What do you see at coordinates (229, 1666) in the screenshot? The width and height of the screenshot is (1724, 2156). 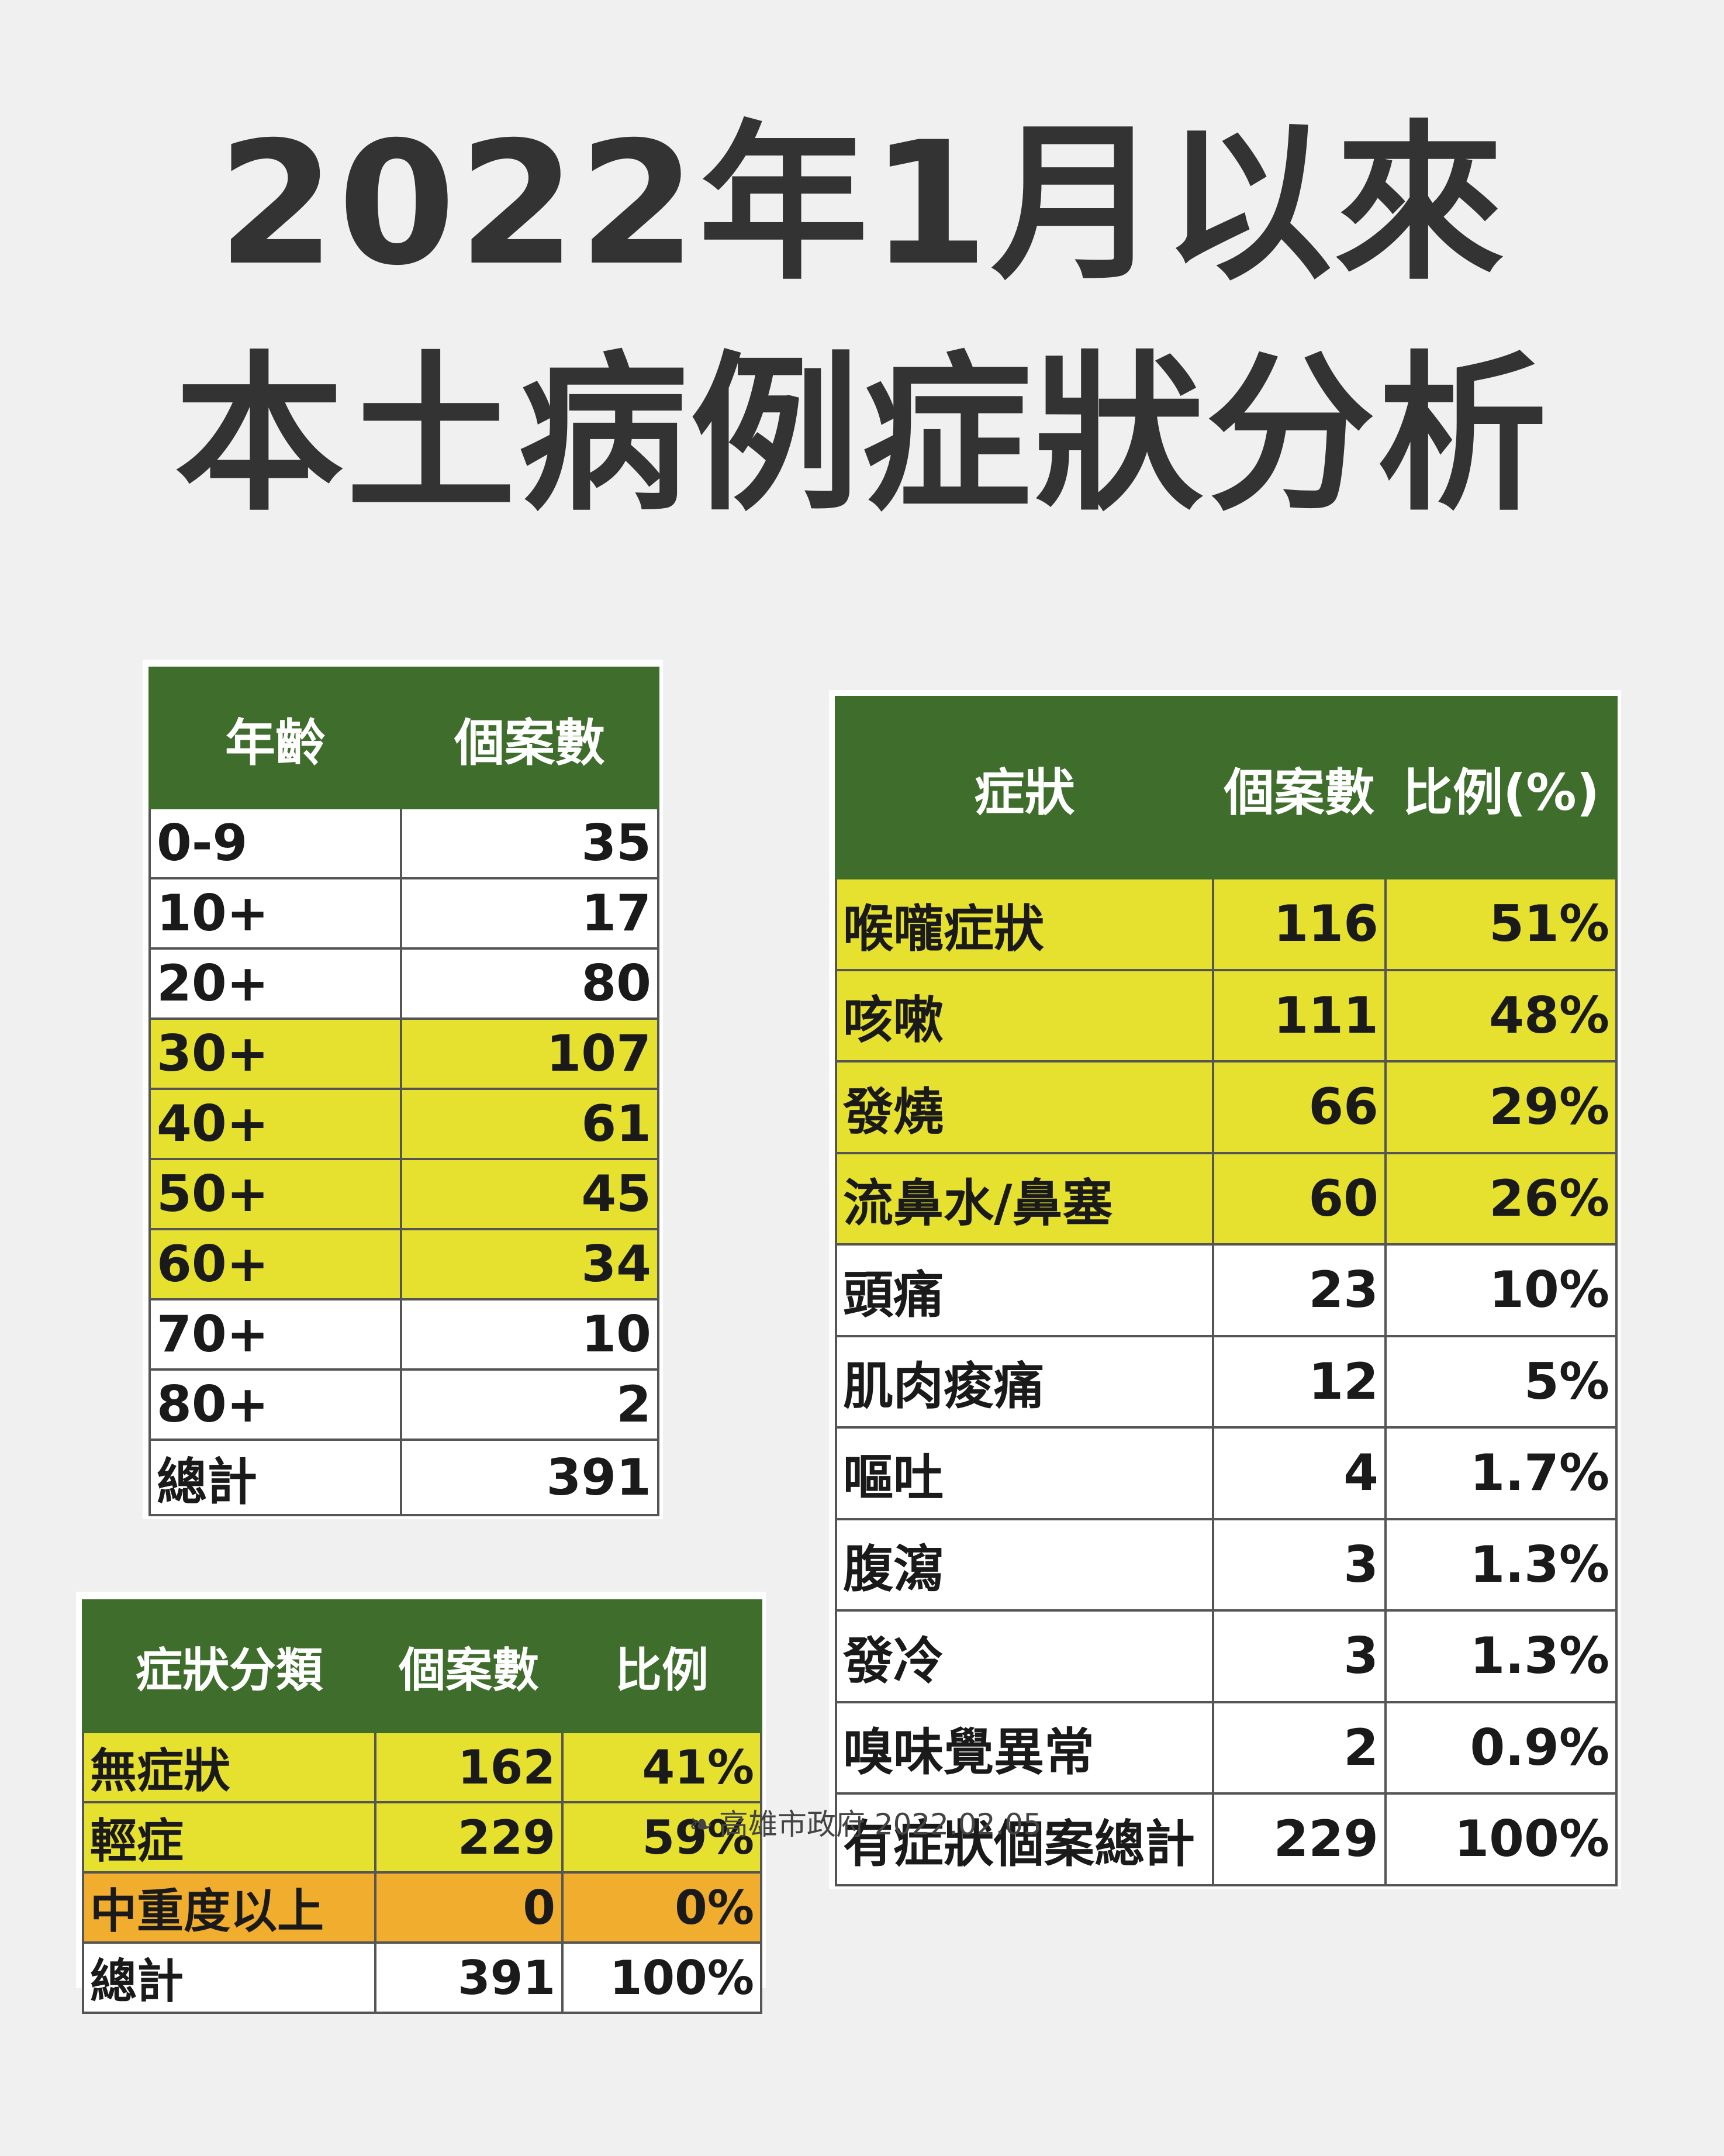 I see `category-header: 症狀分類` at bounding box center [229, 1666].